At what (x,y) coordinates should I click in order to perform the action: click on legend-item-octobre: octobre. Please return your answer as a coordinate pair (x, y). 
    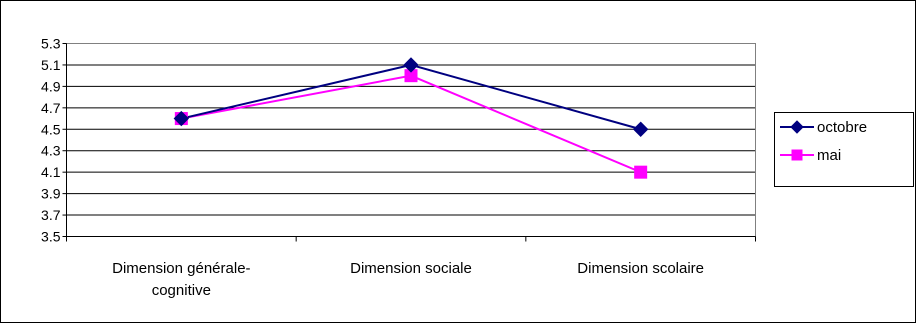
    Looking at the image, I should click on (823, 127).